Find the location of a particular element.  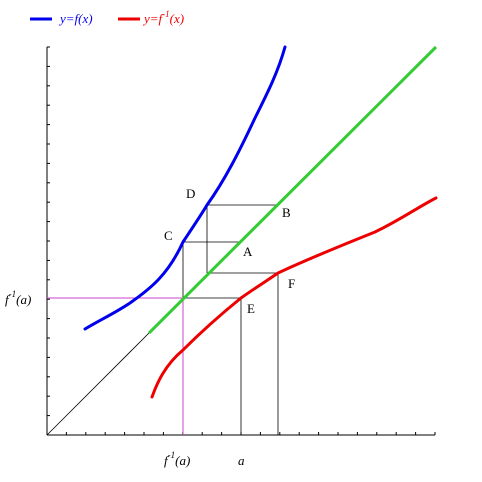

point-label-E: E is located at coordinates (251, 308).